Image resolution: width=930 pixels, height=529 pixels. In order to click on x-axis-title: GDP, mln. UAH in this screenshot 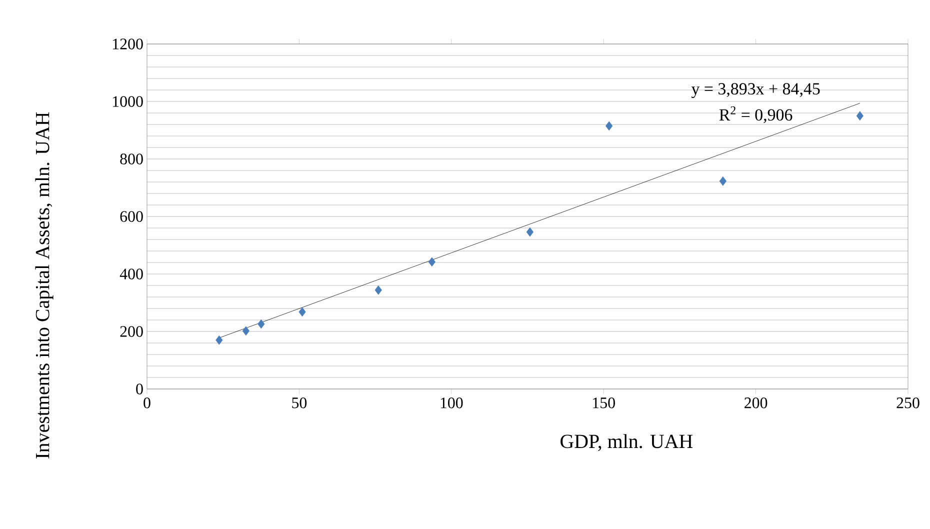, I will do `click(626, 443)`.